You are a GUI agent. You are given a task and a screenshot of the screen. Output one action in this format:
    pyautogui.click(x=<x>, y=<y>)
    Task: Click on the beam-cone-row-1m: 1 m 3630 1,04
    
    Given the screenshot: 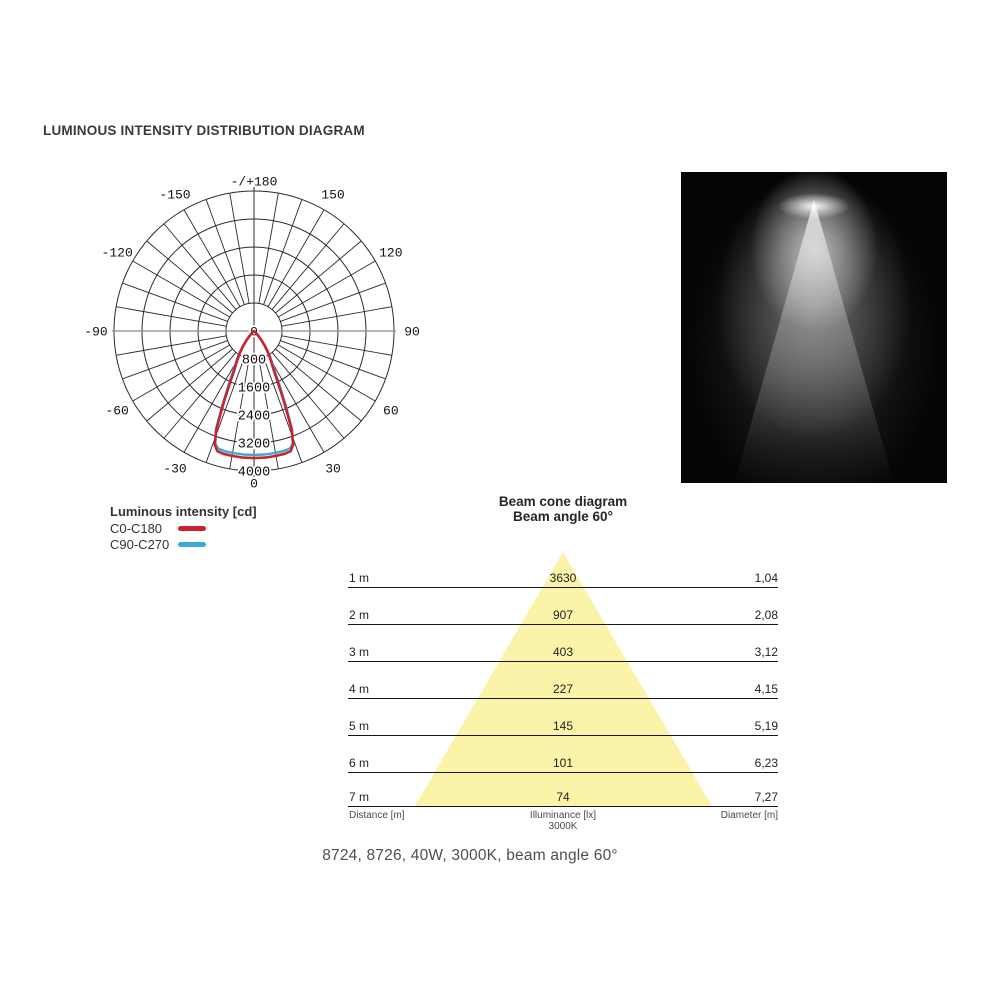 What is the action you would take?
    pyautogui.click(x=563, y=579)
    